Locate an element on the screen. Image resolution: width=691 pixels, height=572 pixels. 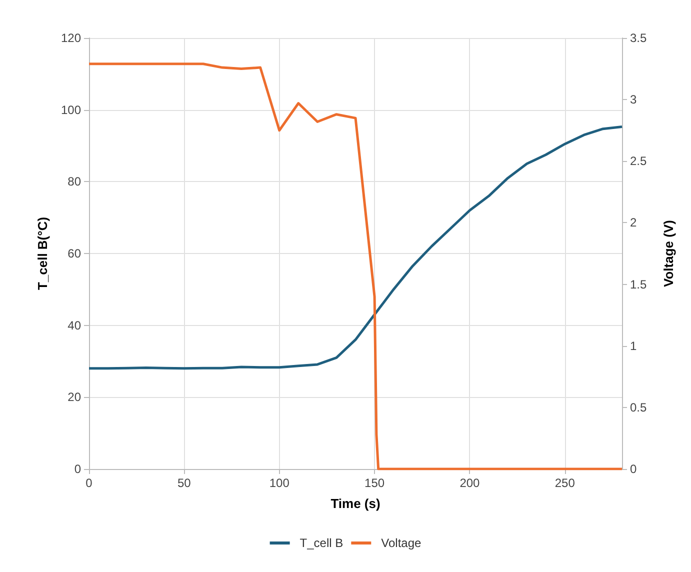
y-tick-label: 40 is located at coordinates (75, 325).